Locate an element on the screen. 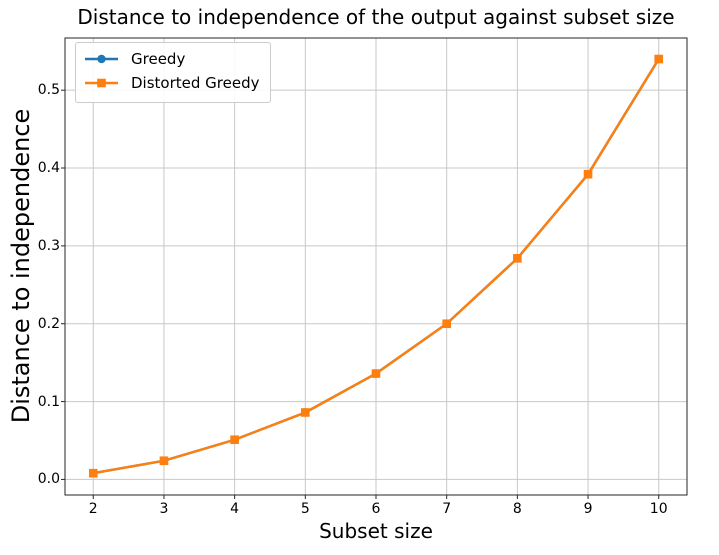 The height and width of the screenshot is (555, 719). x-tick-label: 6 is located at coordinates (376, 509).